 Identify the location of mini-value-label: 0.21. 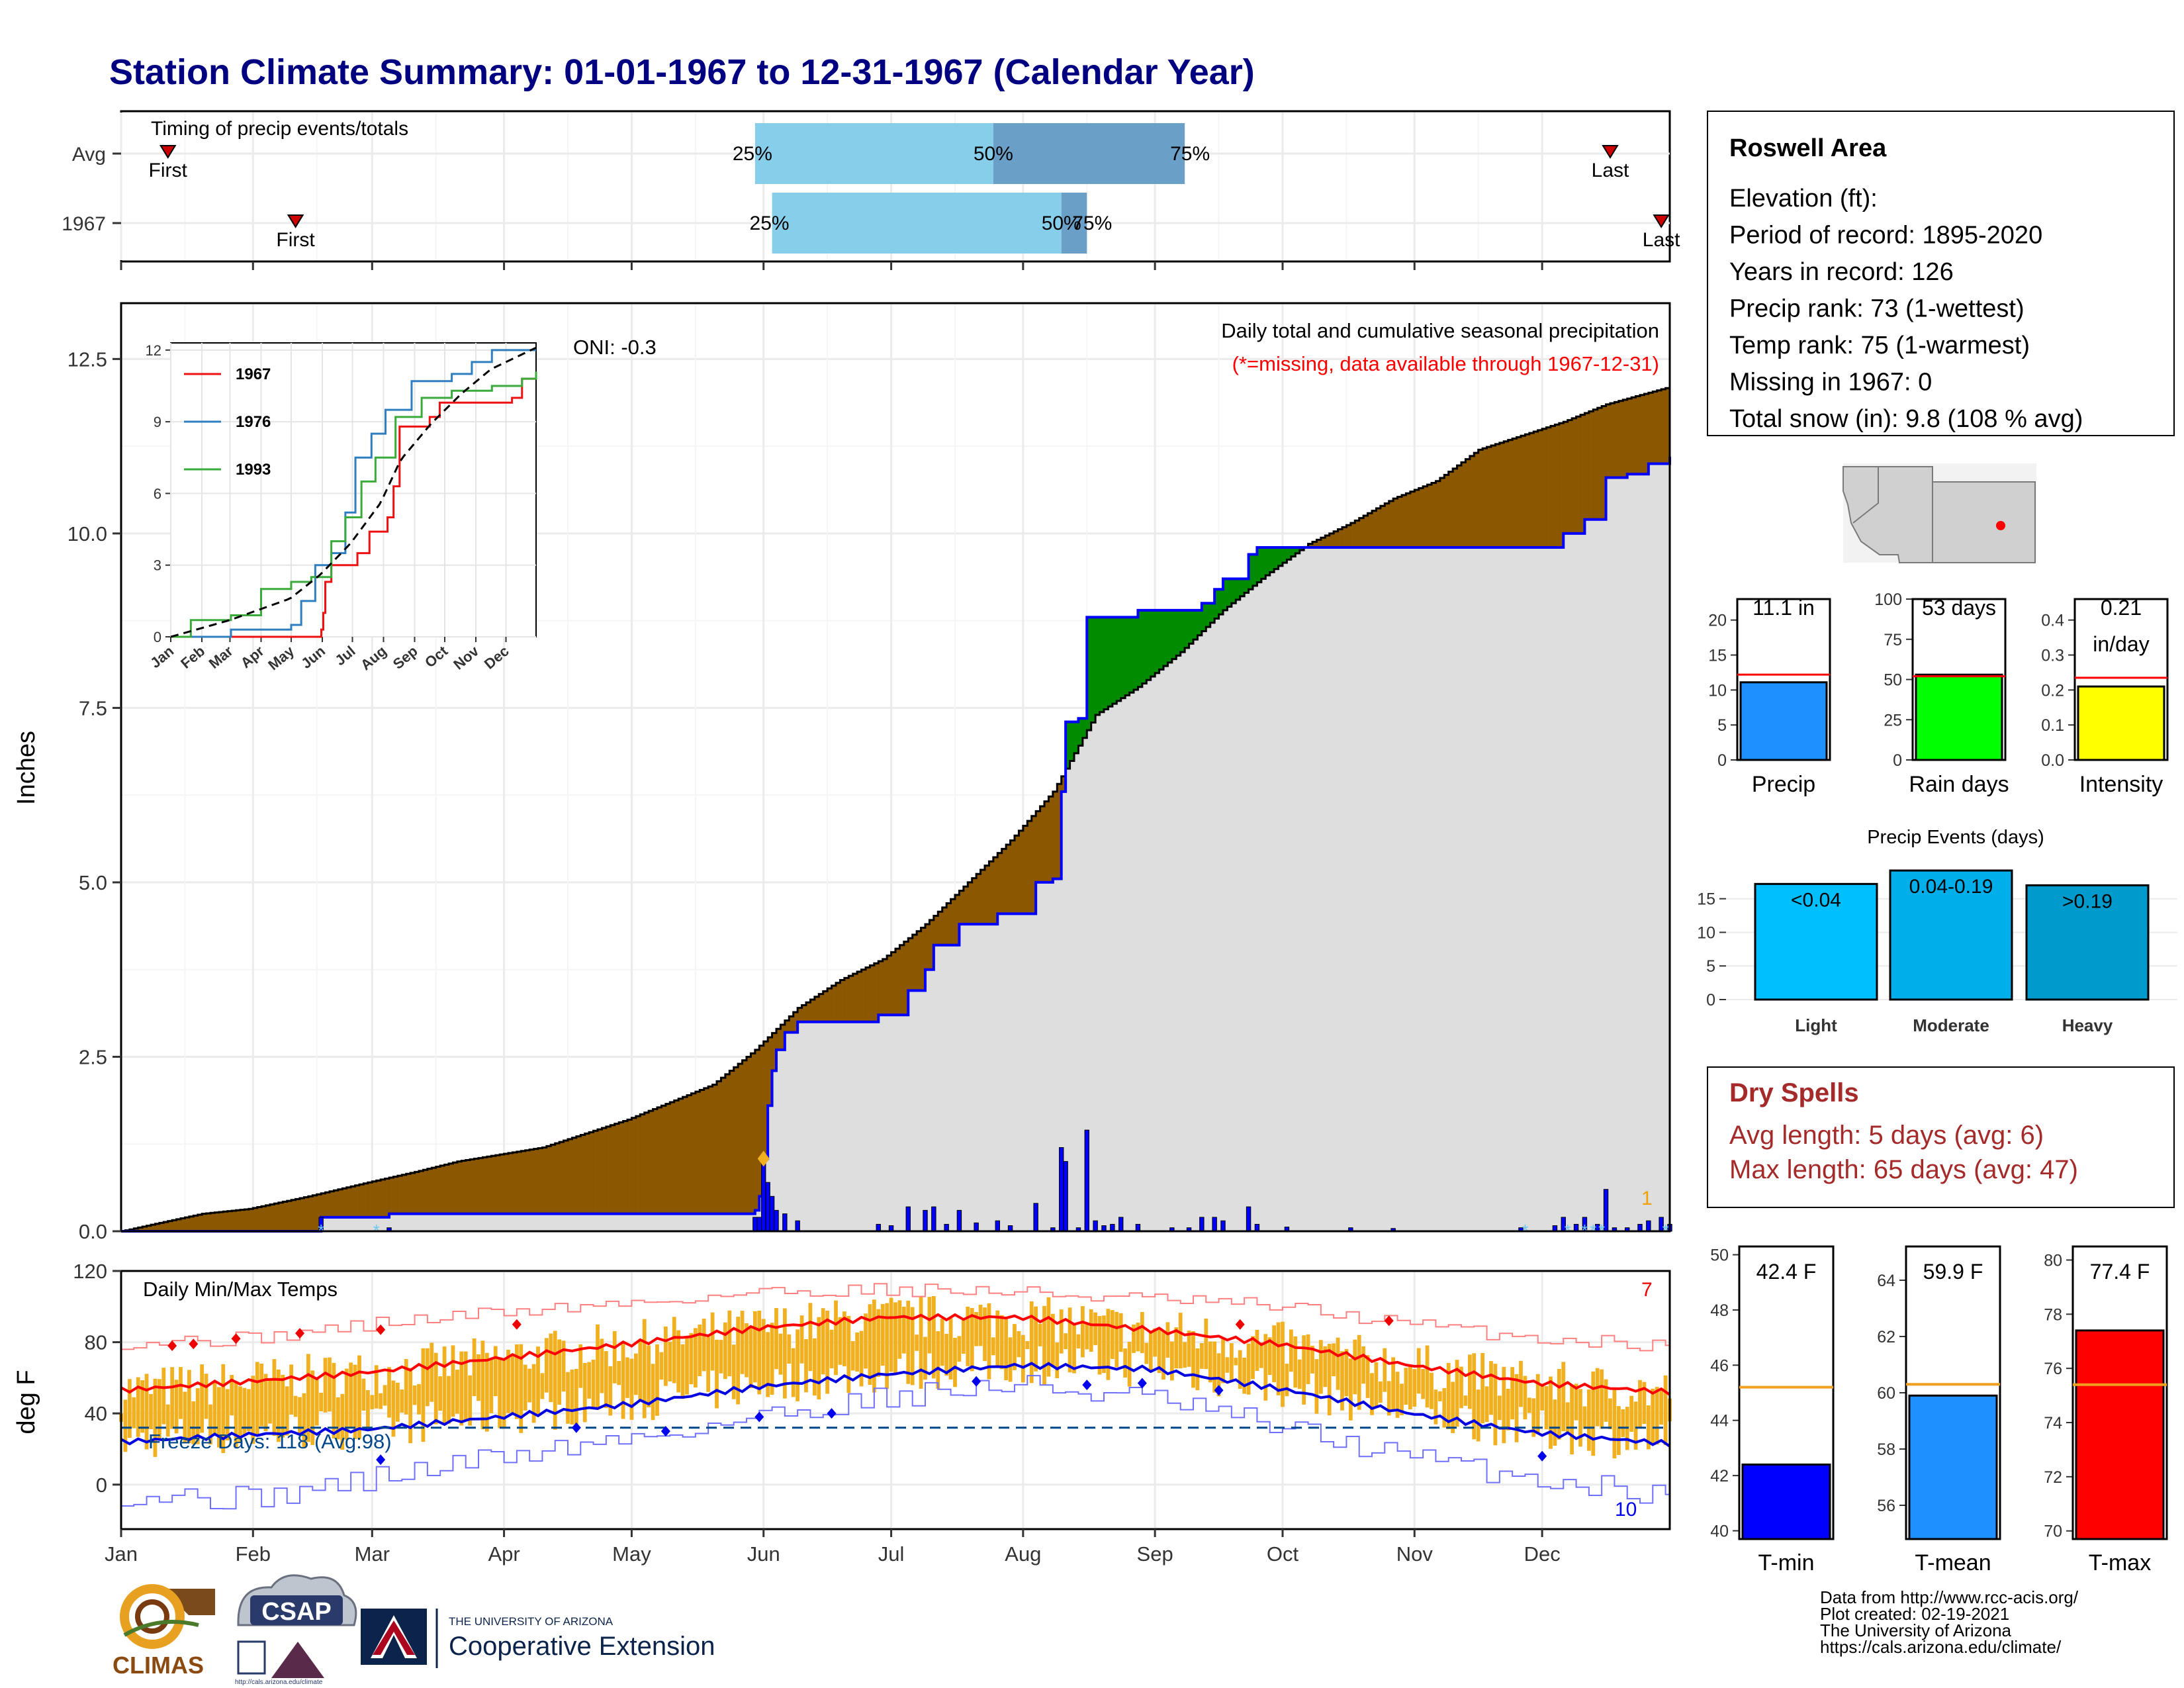
(2121, 608).